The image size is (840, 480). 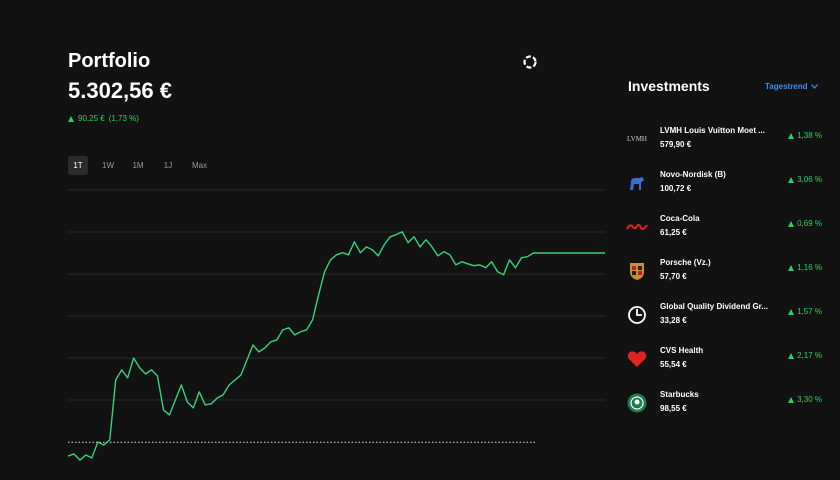 What do you see at coordinates (123, 118) in the screenshot?
I see `change-pct: (1,73 %)` at bounding box center [123, 118].